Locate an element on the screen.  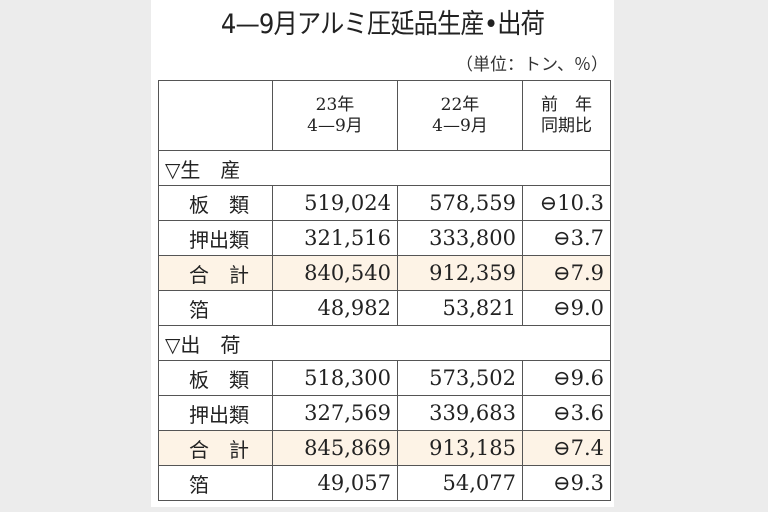
value-2022: 339,683 is located at coordinates (460, 413).